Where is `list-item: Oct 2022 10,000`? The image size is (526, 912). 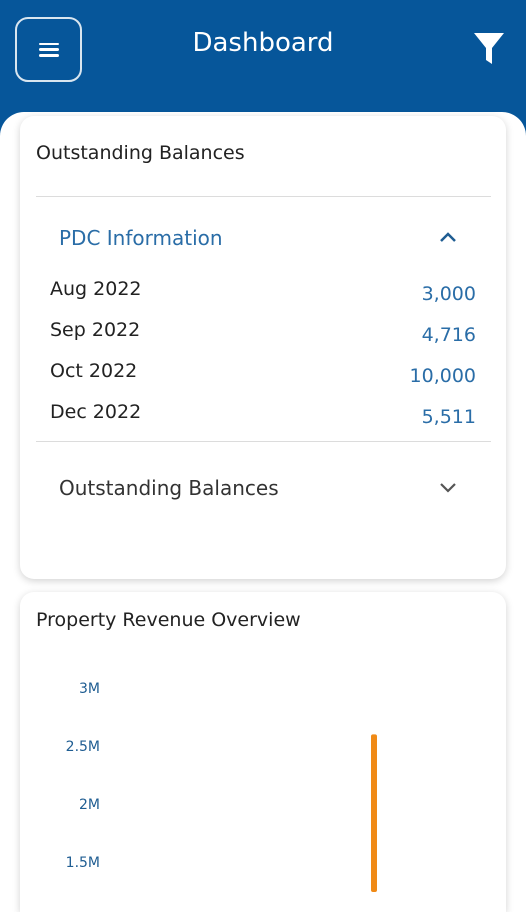 list-item: Oct 2022 10,000 is located at coordinates (263, 375).